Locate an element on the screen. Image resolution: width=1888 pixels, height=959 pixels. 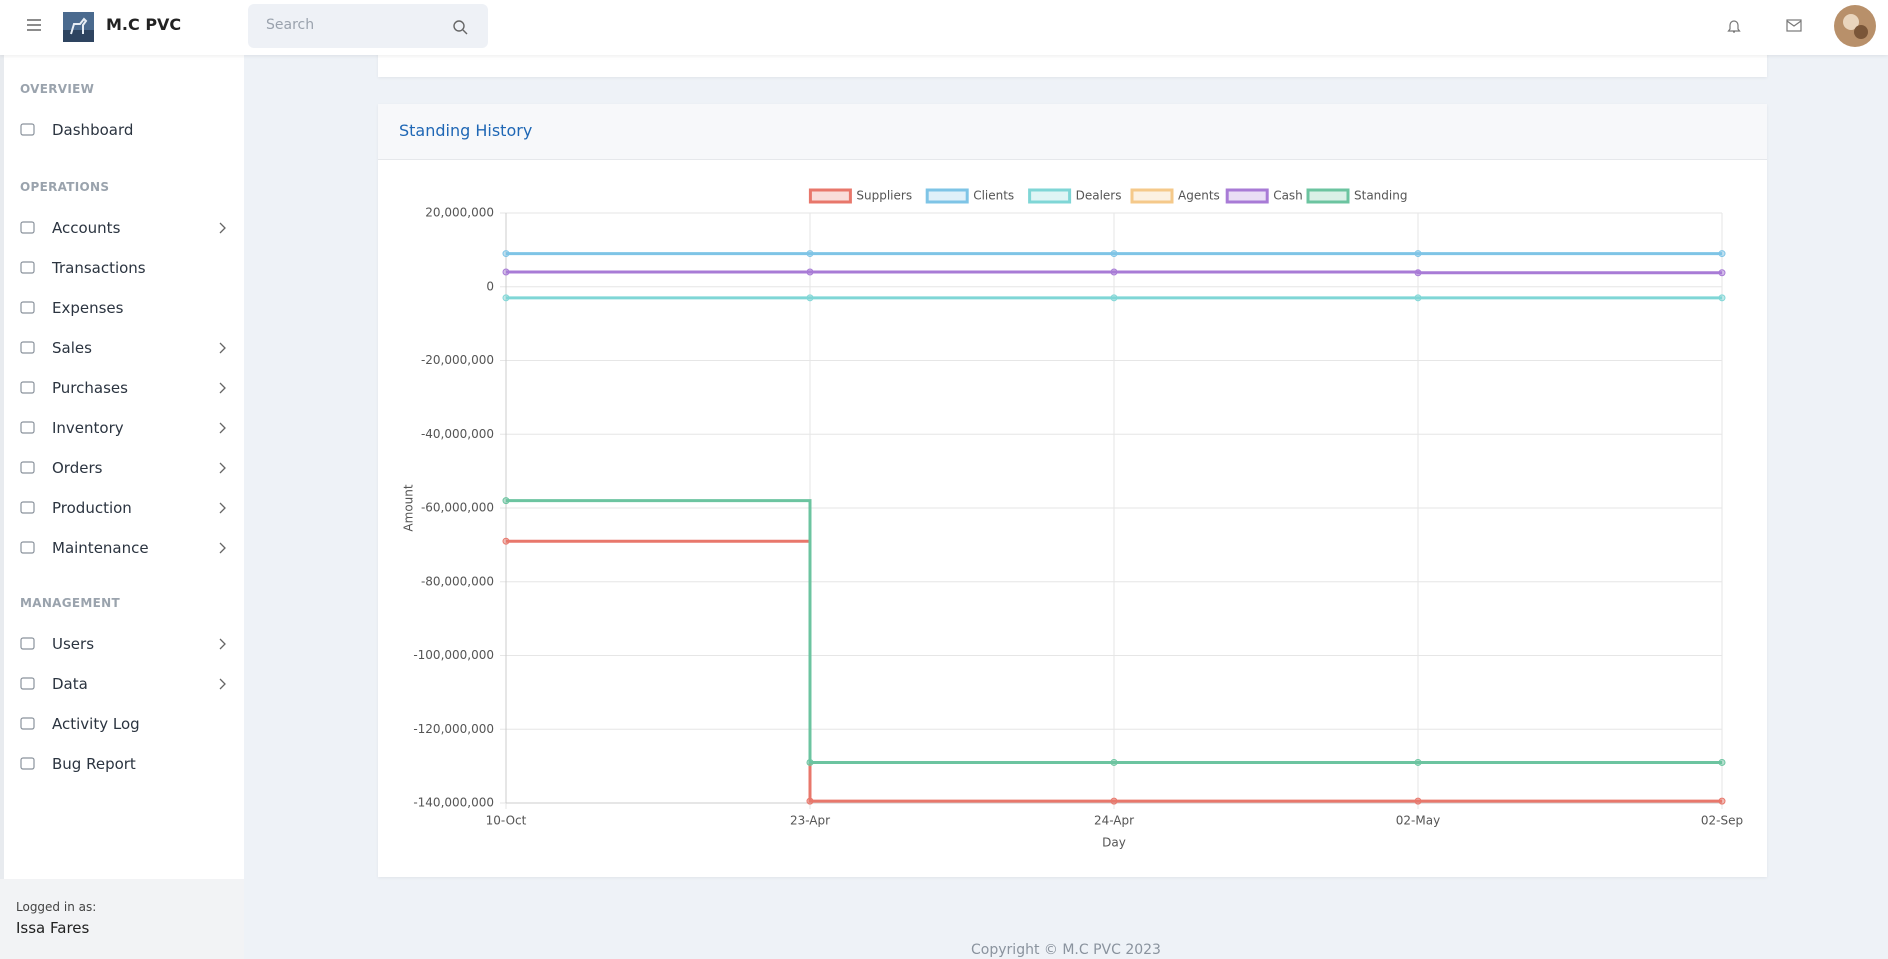
nav-label: Production is located at coordinates (92, 508).